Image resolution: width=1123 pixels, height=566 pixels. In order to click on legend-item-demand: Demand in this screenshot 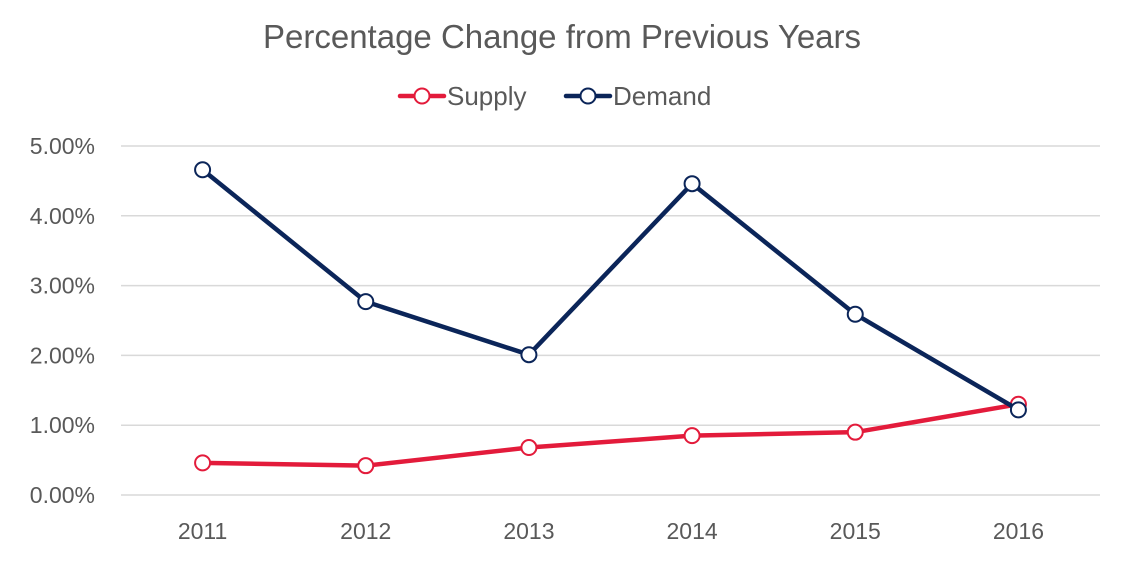, I will do `click(637, 96)`.